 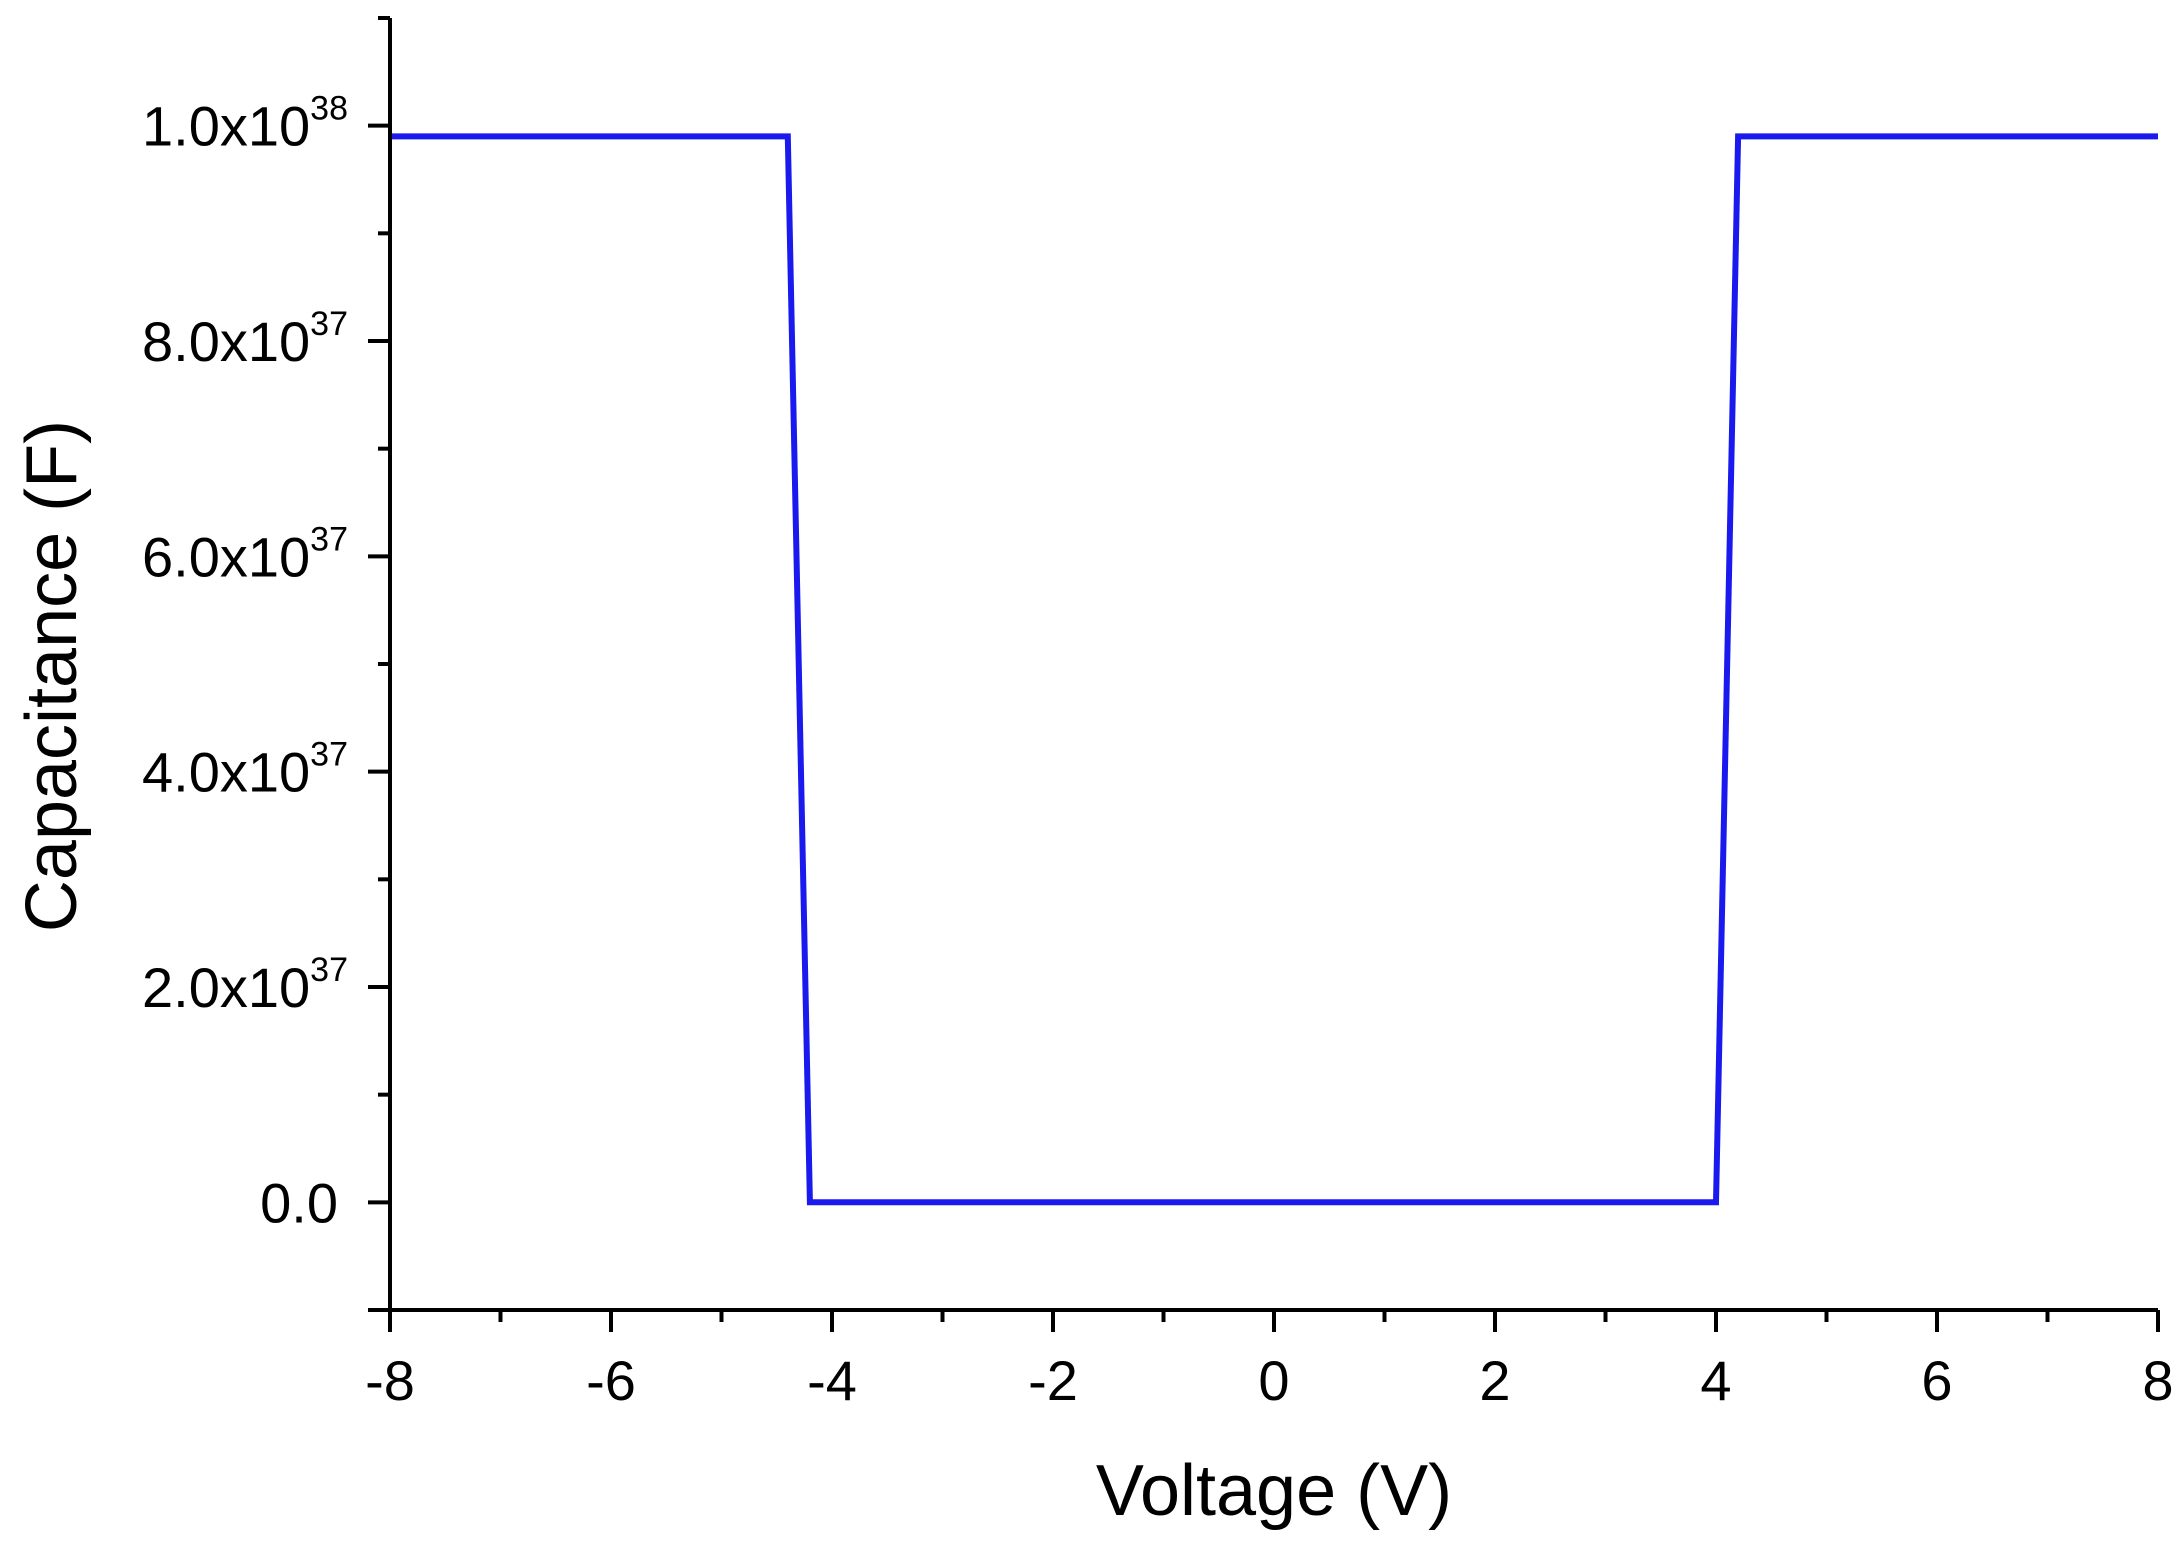 I want to click on y-tick-label: 0.0, so click(x=299, y=1202).